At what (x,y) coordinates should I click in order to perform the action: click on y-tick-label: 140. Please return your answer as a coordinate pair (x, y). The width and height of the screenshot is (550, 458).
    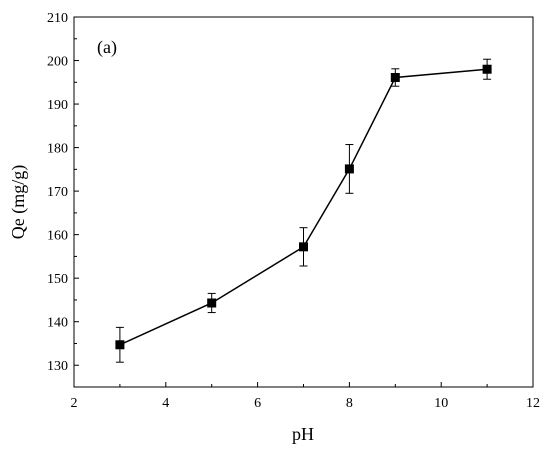
    Looking at the image, I should click on (57, 323).